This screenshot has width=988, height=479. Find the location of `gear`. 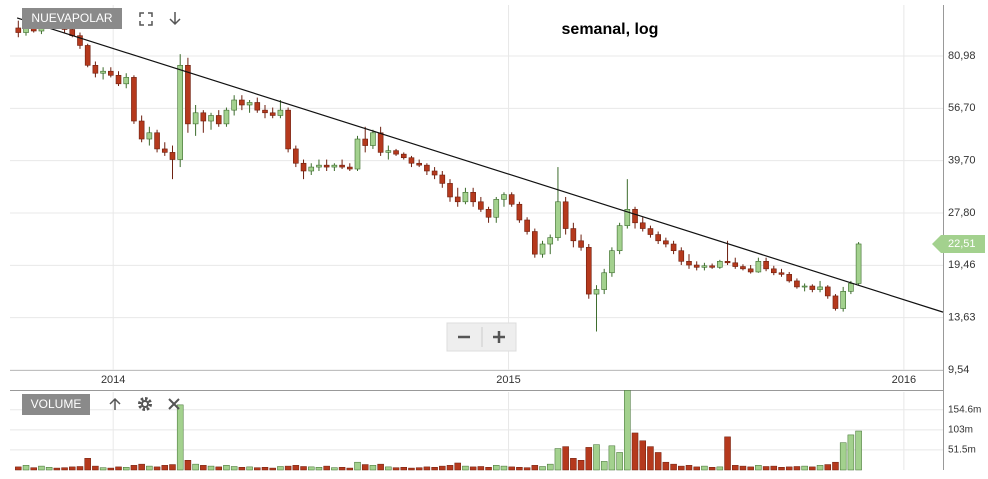

gear is located at coordinates (145, 404).